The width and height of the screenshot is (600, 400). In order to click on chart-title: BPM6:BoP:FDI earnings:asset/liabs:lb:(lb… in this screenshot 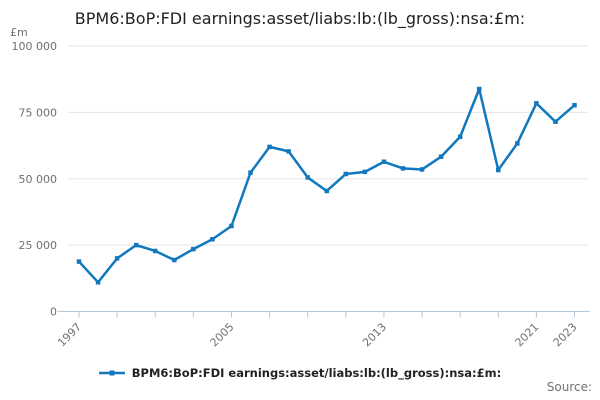, I will do `click(300, 18)`.